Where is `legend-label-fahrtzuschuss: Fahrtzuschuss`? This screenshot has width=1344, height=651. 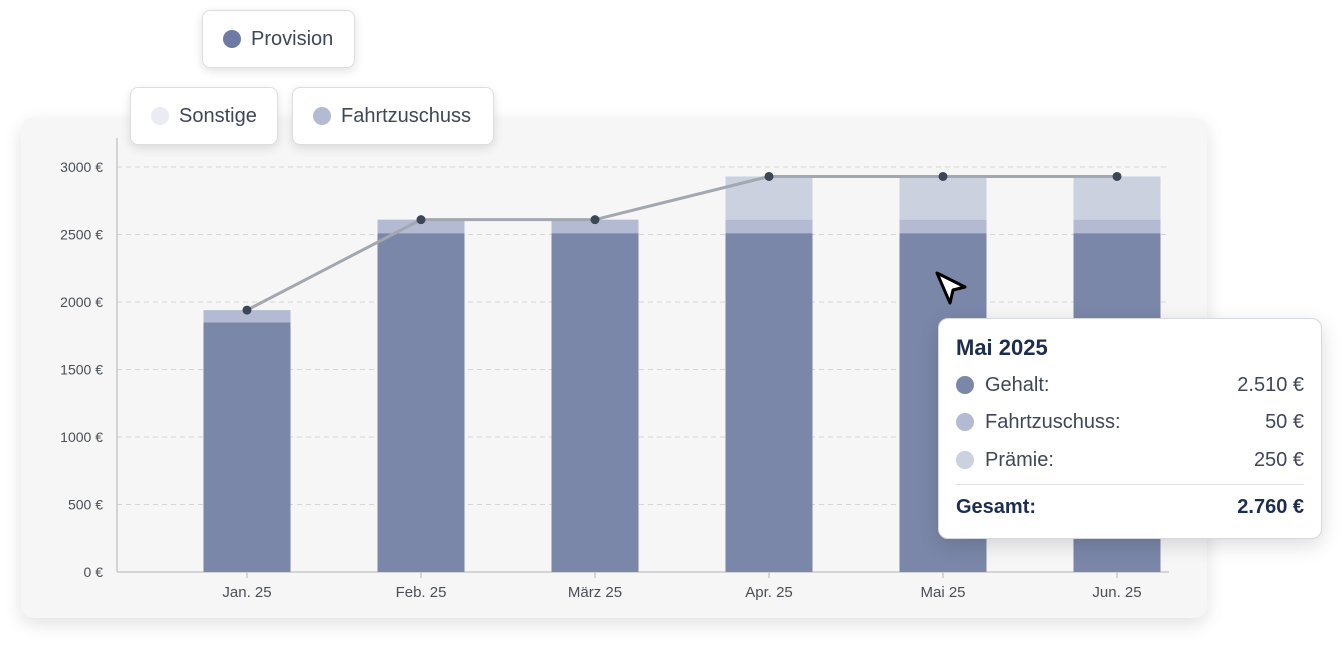
legend-label-fahrtzuschuss: Fahrtzuschuss is located at coordinates (406, 115).